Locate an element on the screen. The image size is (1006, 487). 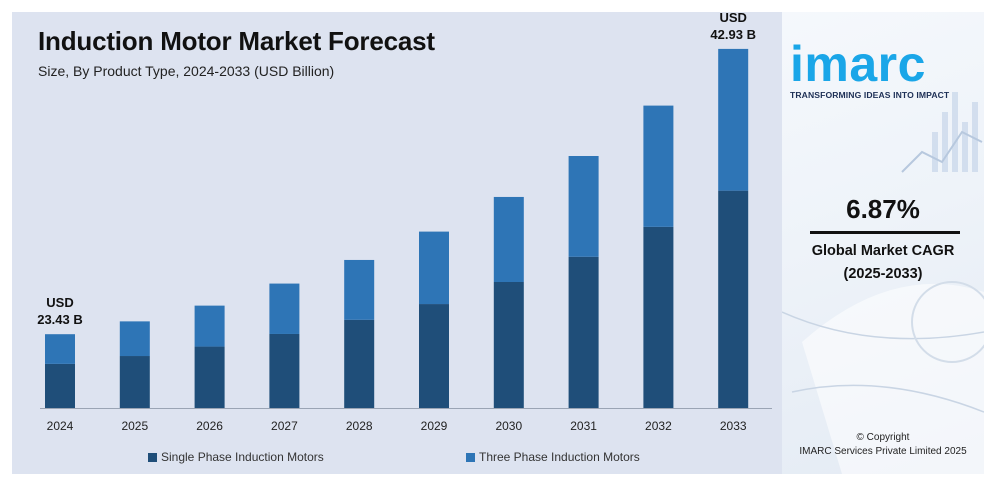
data-label-2024-currency: USD is located at coordinates (59, 302).